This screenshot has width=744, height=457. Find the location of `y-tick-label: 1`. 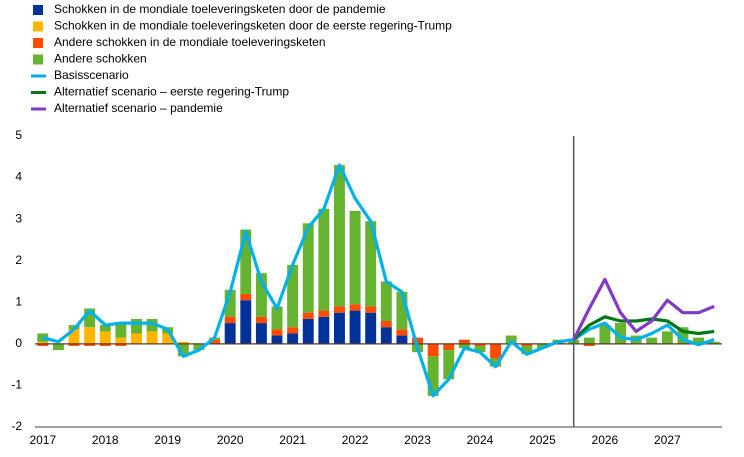

y-tick-label: 1 is located at coordinates (18, 301).